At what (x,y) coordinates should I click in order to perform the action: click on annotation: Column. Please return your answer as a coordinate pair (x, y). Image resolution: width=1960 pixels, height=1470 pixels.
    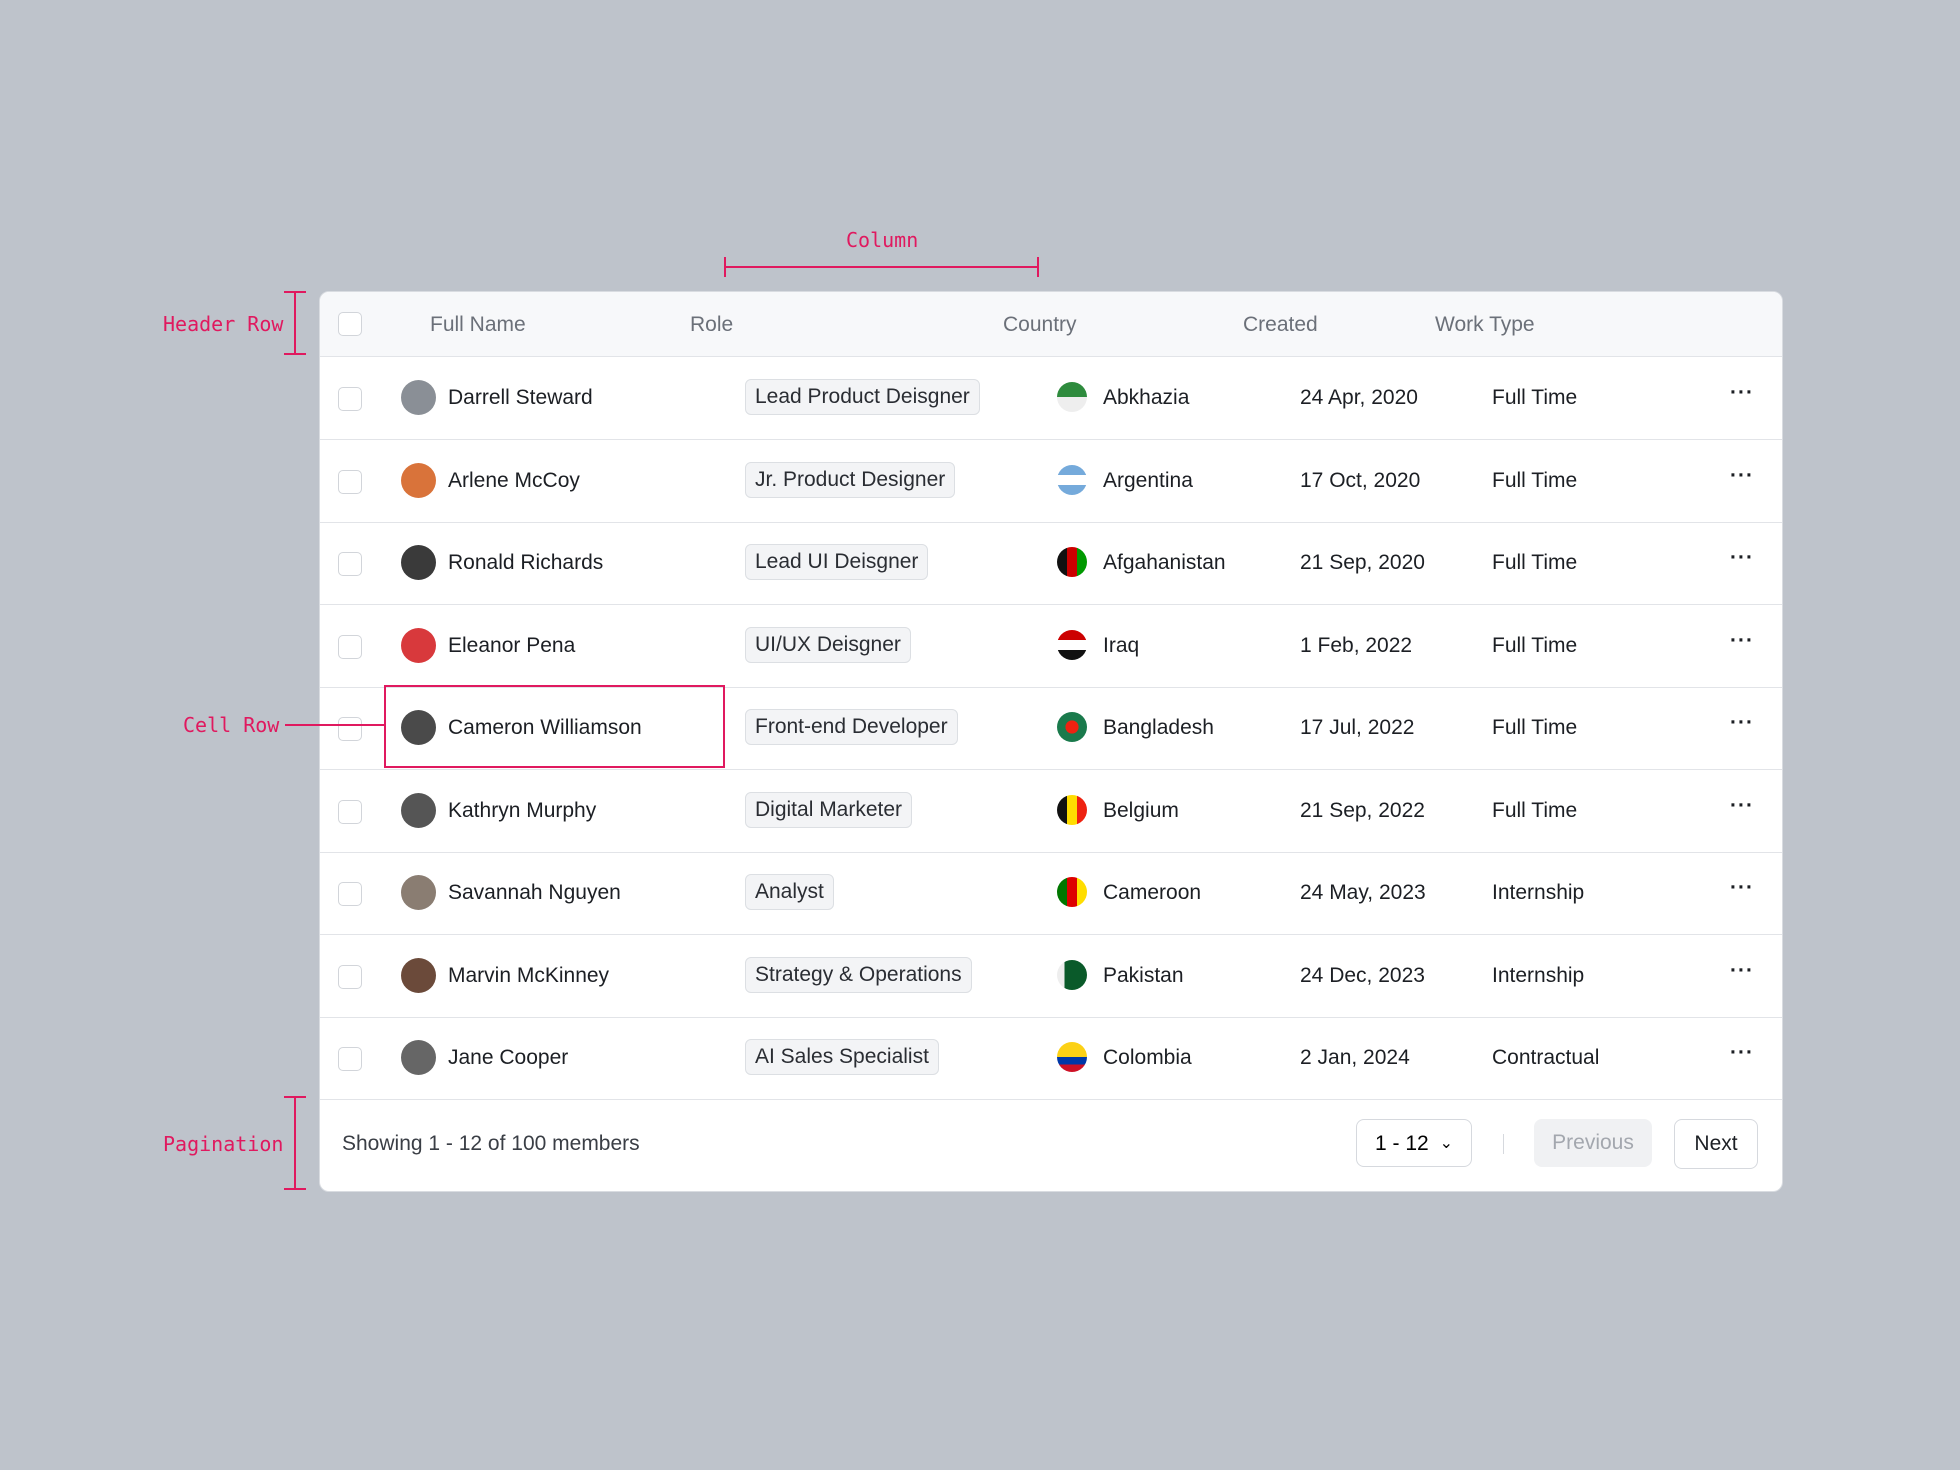
    Looking at the image, I should click on (882, 240).